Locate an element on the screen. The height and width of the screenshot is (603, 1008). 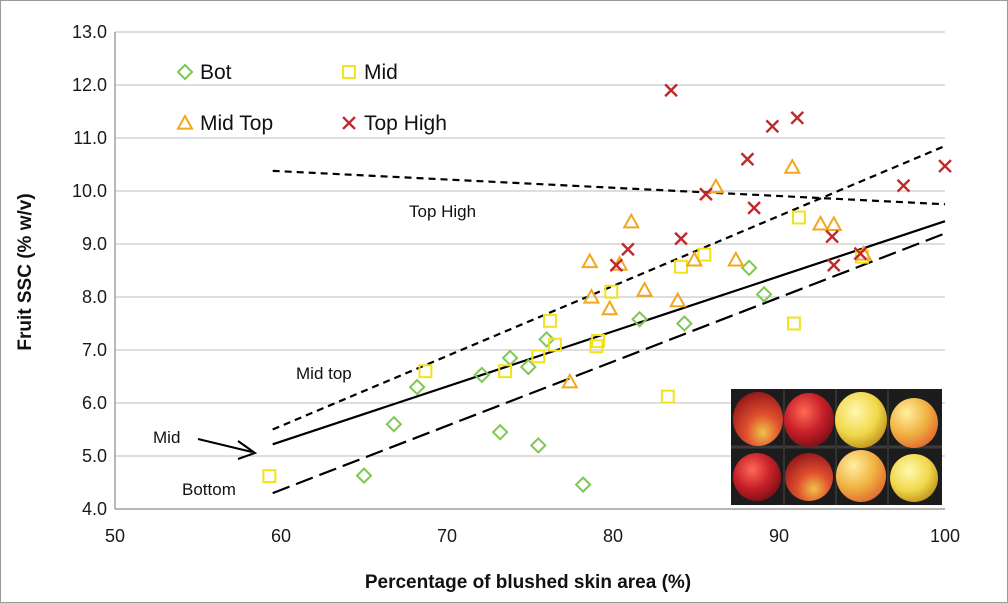
y-tick-label: 4.0 is located at coordinates (94, 509).